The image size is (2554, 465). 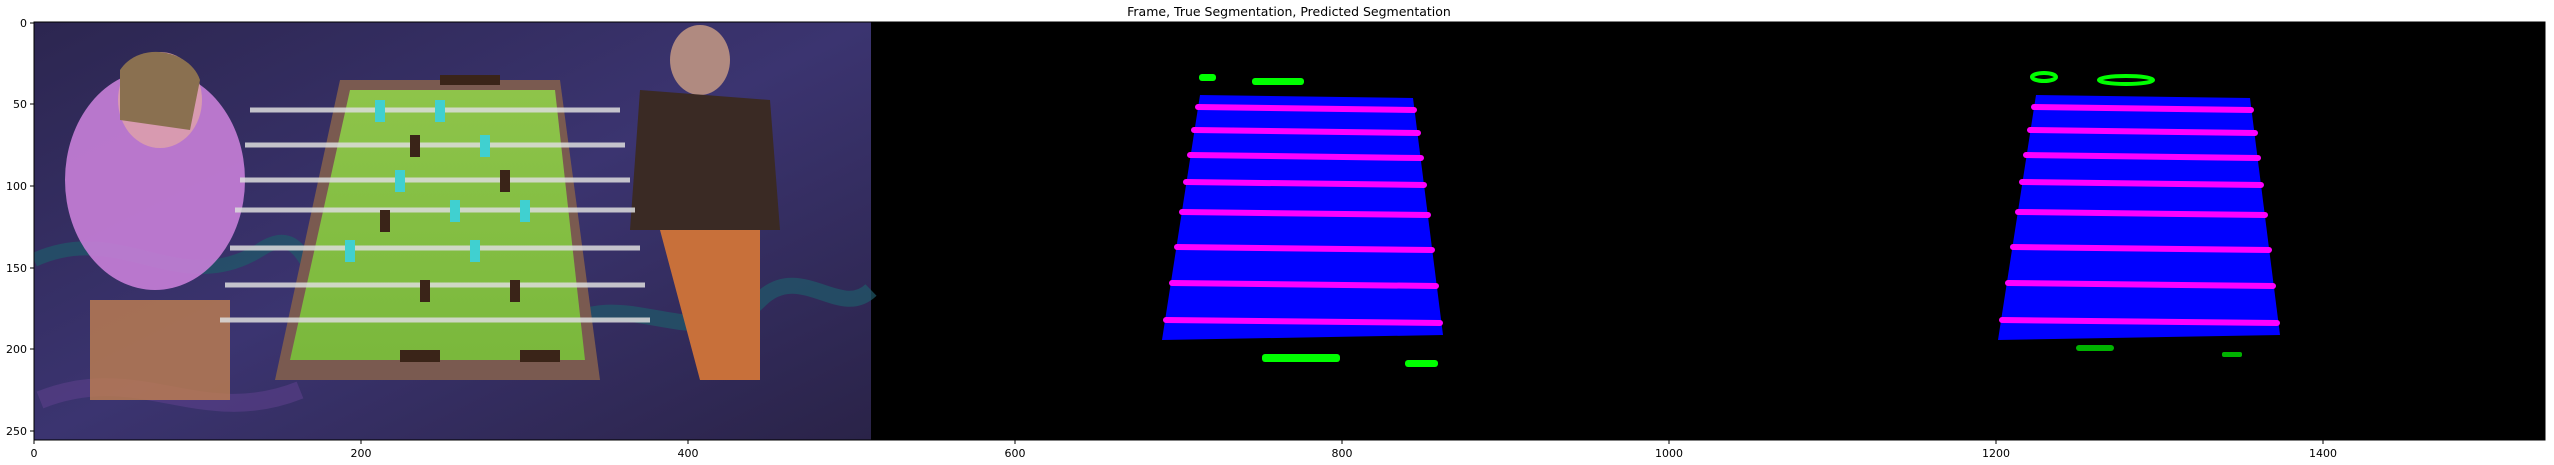 What do you see at coordinates (23, 23) in the screenshot?
I see `y-tick-label: 0` at bounding box center [23, 23].